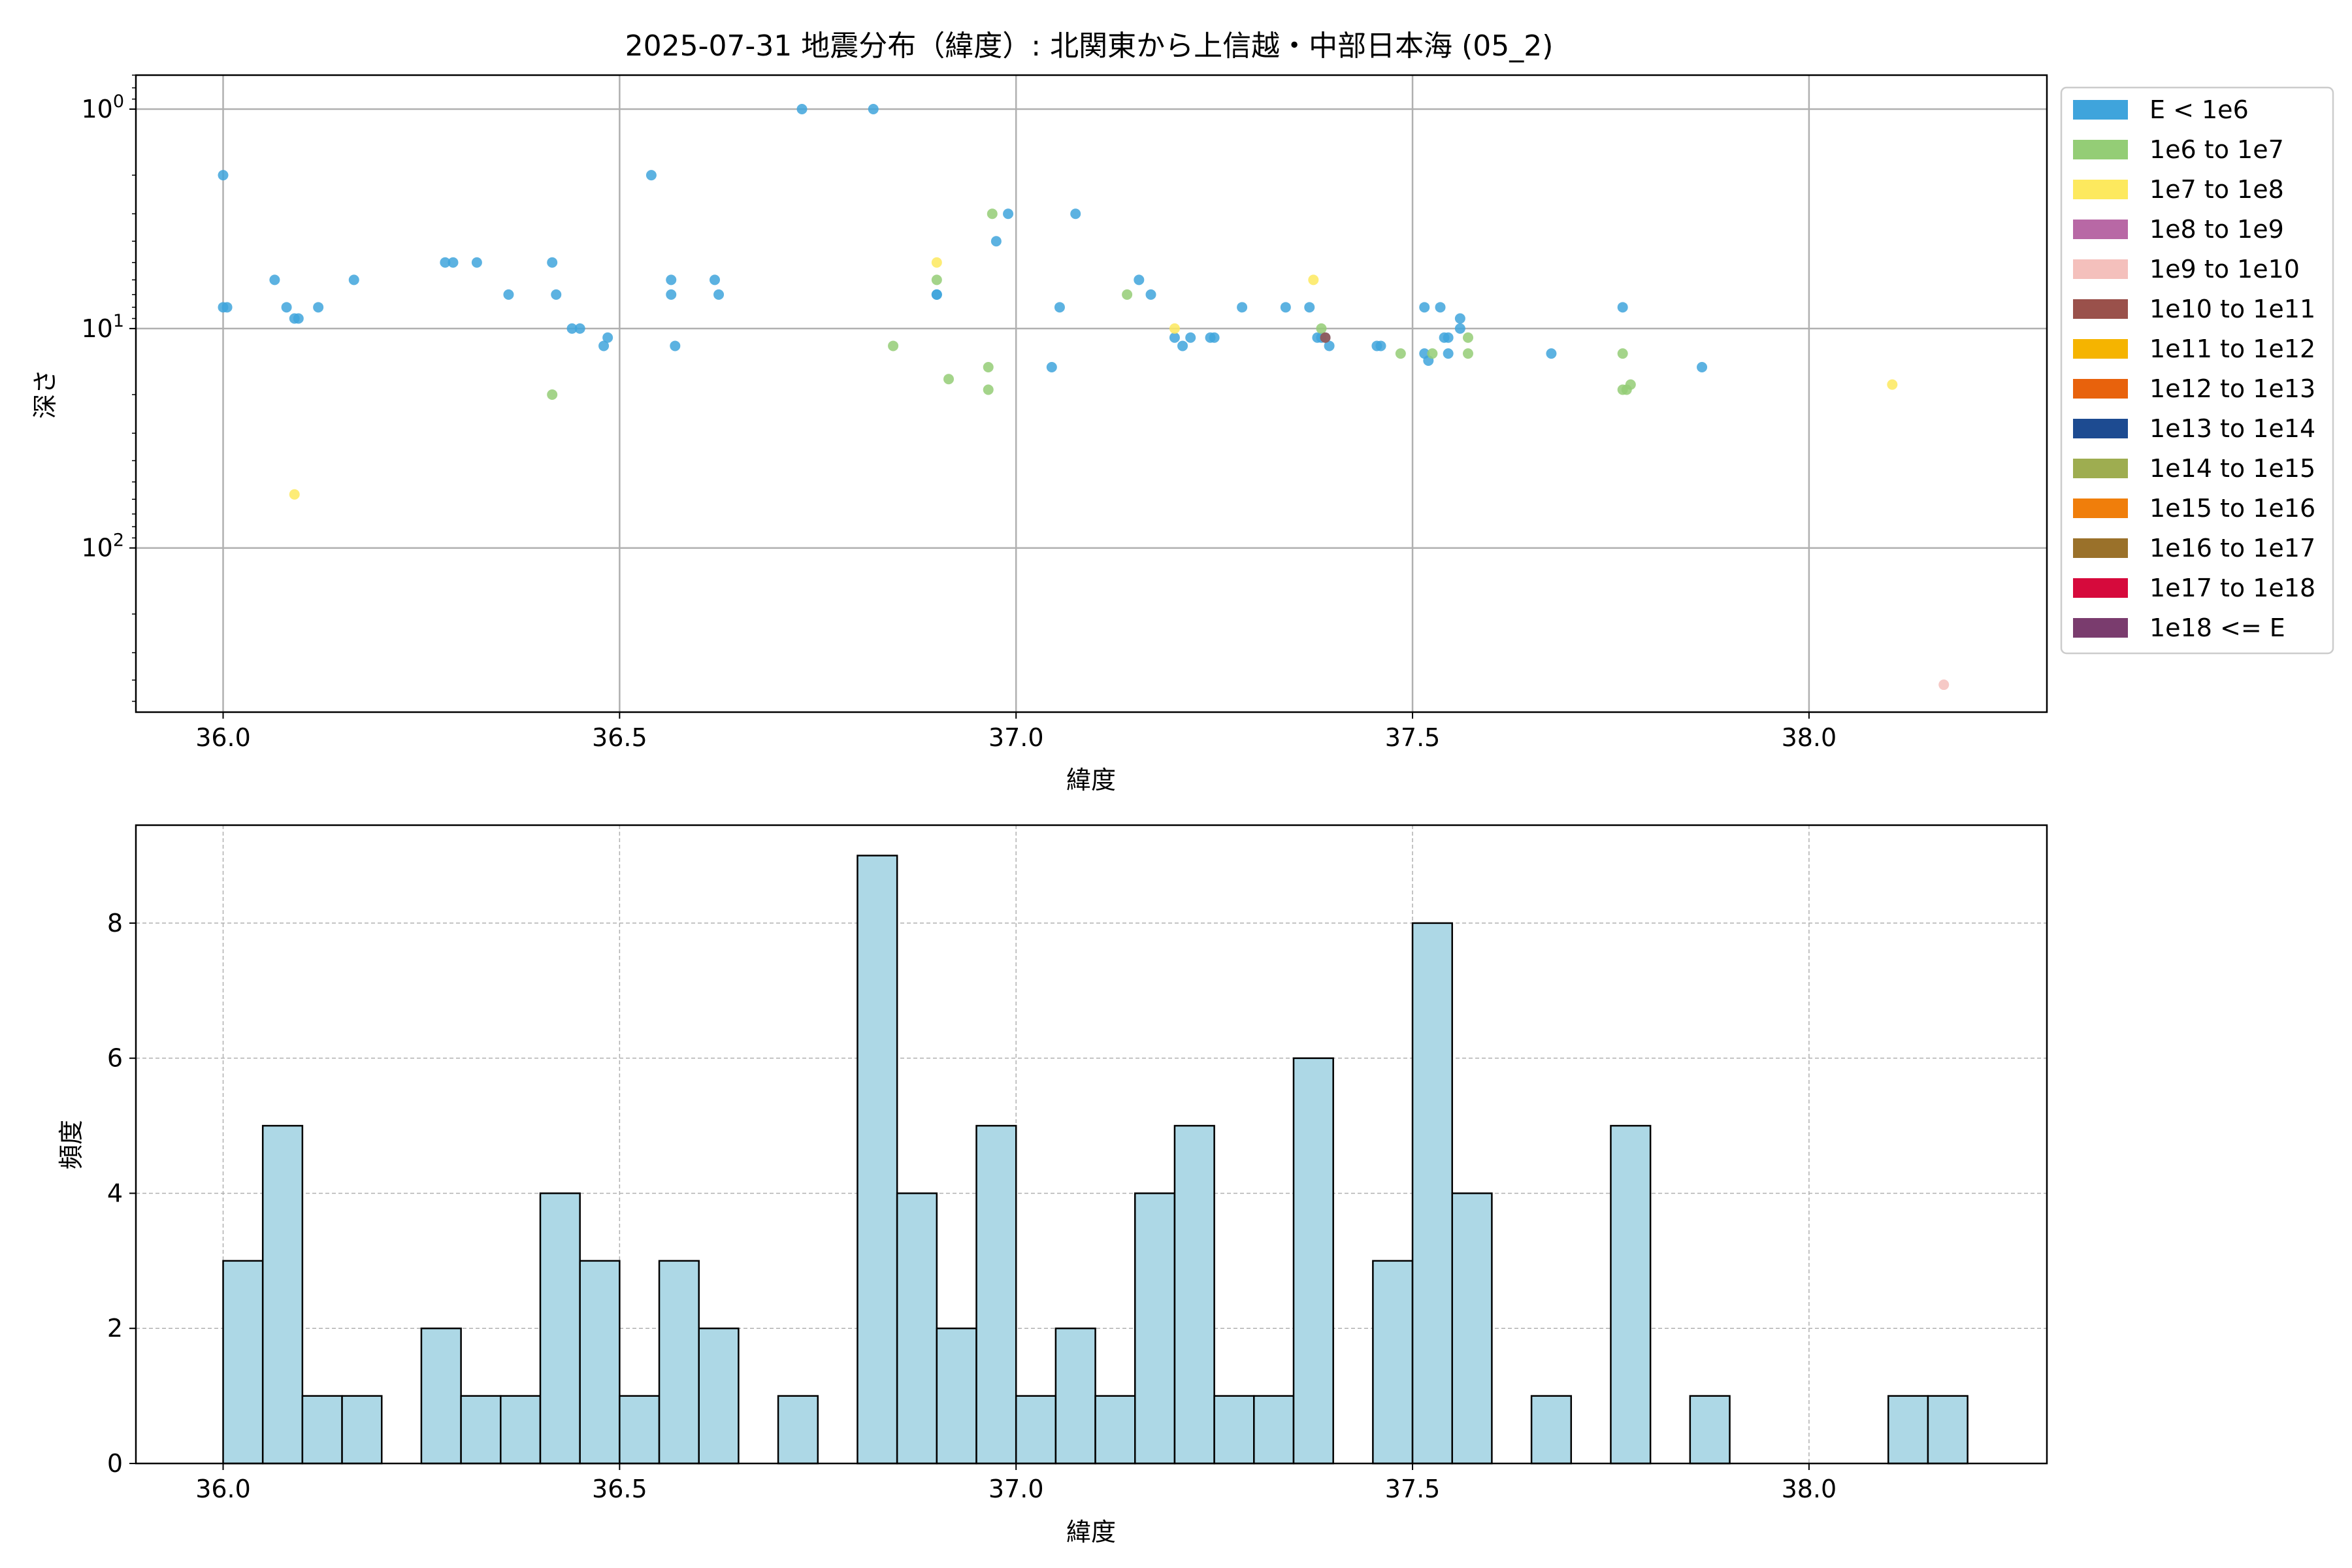 This screenshot has width=2352, height=1568. What do you see at coordinates (45, 394) in the screenshot?
I see `scatter-ylabel: 深さ` at bounding box center [45, 394].